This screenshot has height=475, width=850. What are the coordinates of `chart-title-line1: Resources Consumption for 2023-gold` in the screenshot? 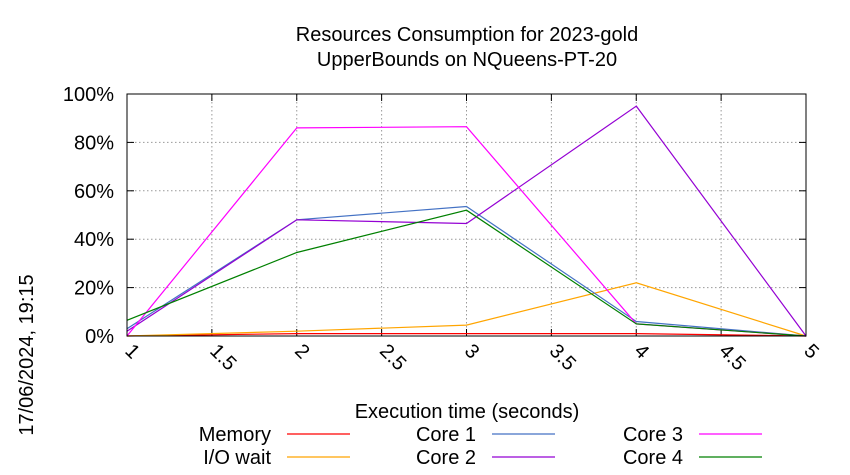 It's located at (467, 35).